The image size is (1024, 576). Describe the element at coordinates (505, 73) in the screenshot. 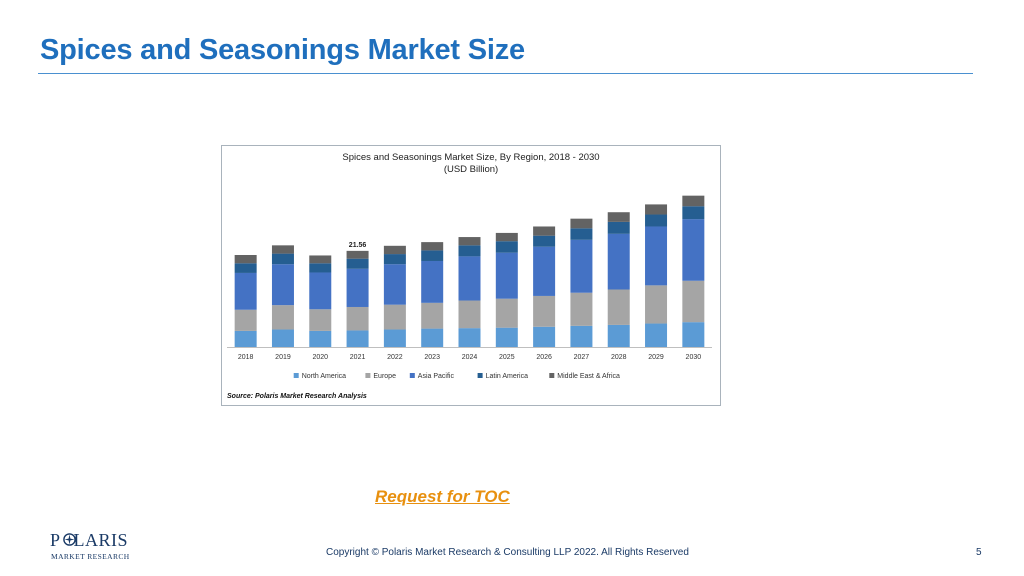

I see `title-divider` at that location.